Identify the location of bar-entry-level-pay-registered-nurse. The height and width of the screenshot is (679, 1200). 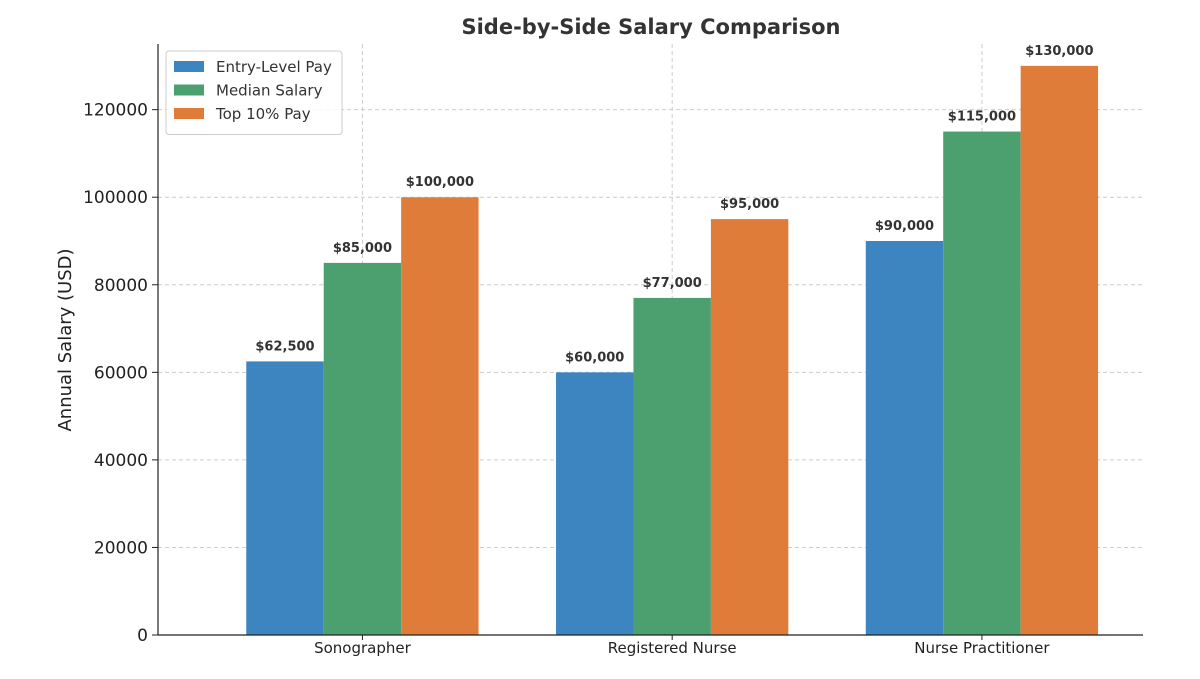
(595, 503).